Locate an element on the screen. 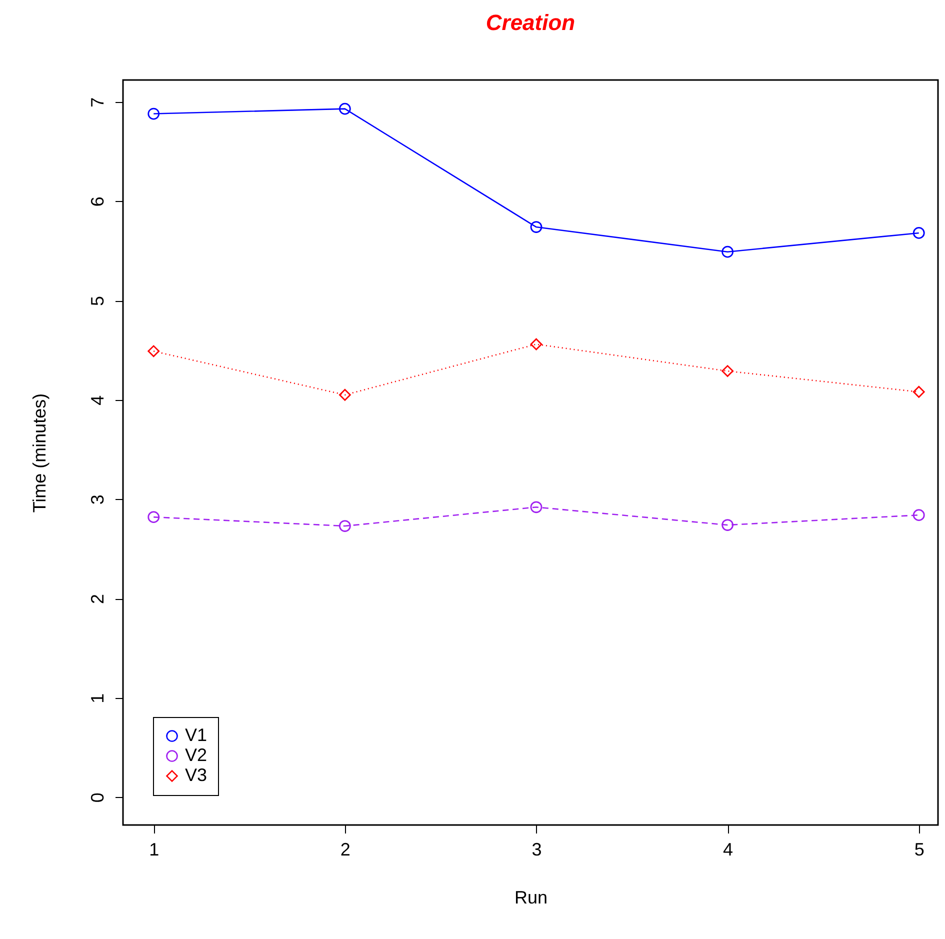  legend-label: V1 is located at coordinates (196, 735).